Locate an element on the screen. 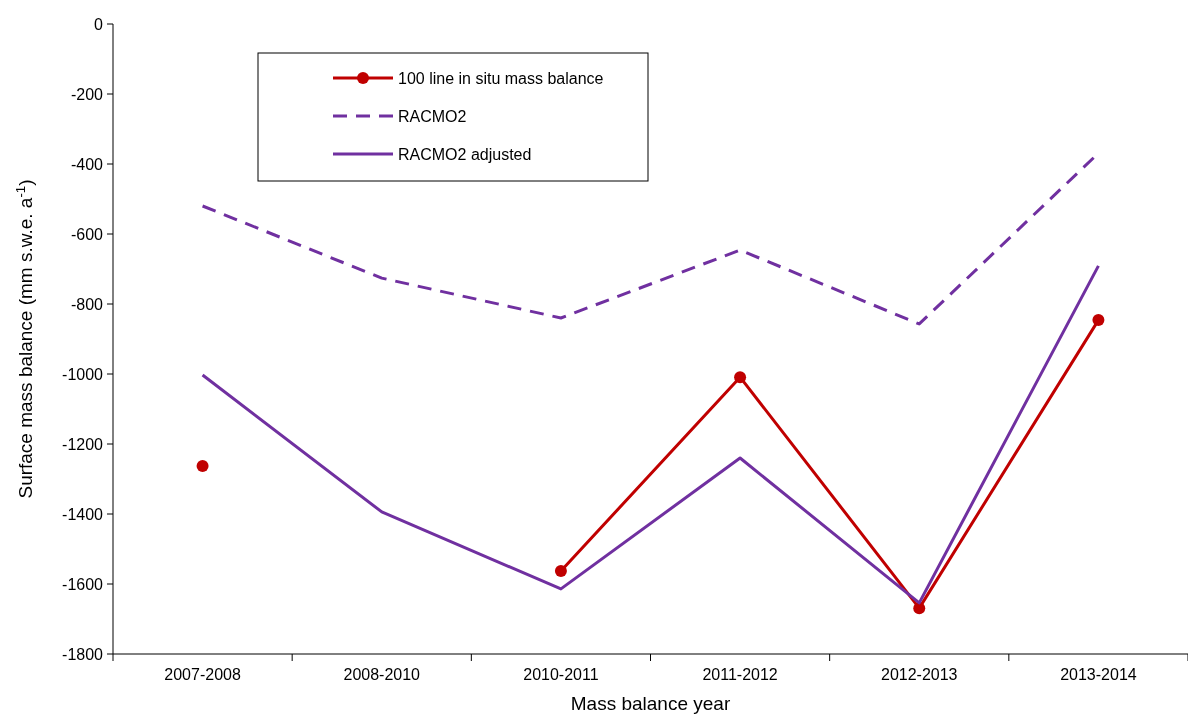 Image resolution: width=1188 pixels, height=715 pixels. x-axis-title: Mass balance year is located at coordinates (650, 703).